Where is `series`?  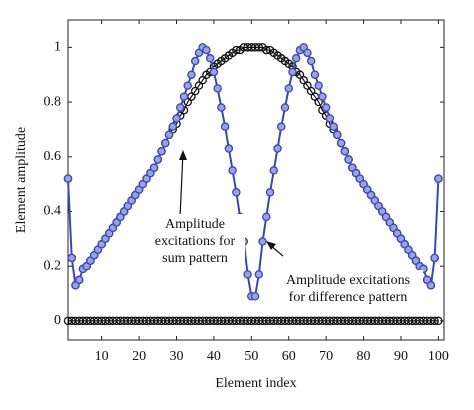
series is located at coordinates (253, 321).